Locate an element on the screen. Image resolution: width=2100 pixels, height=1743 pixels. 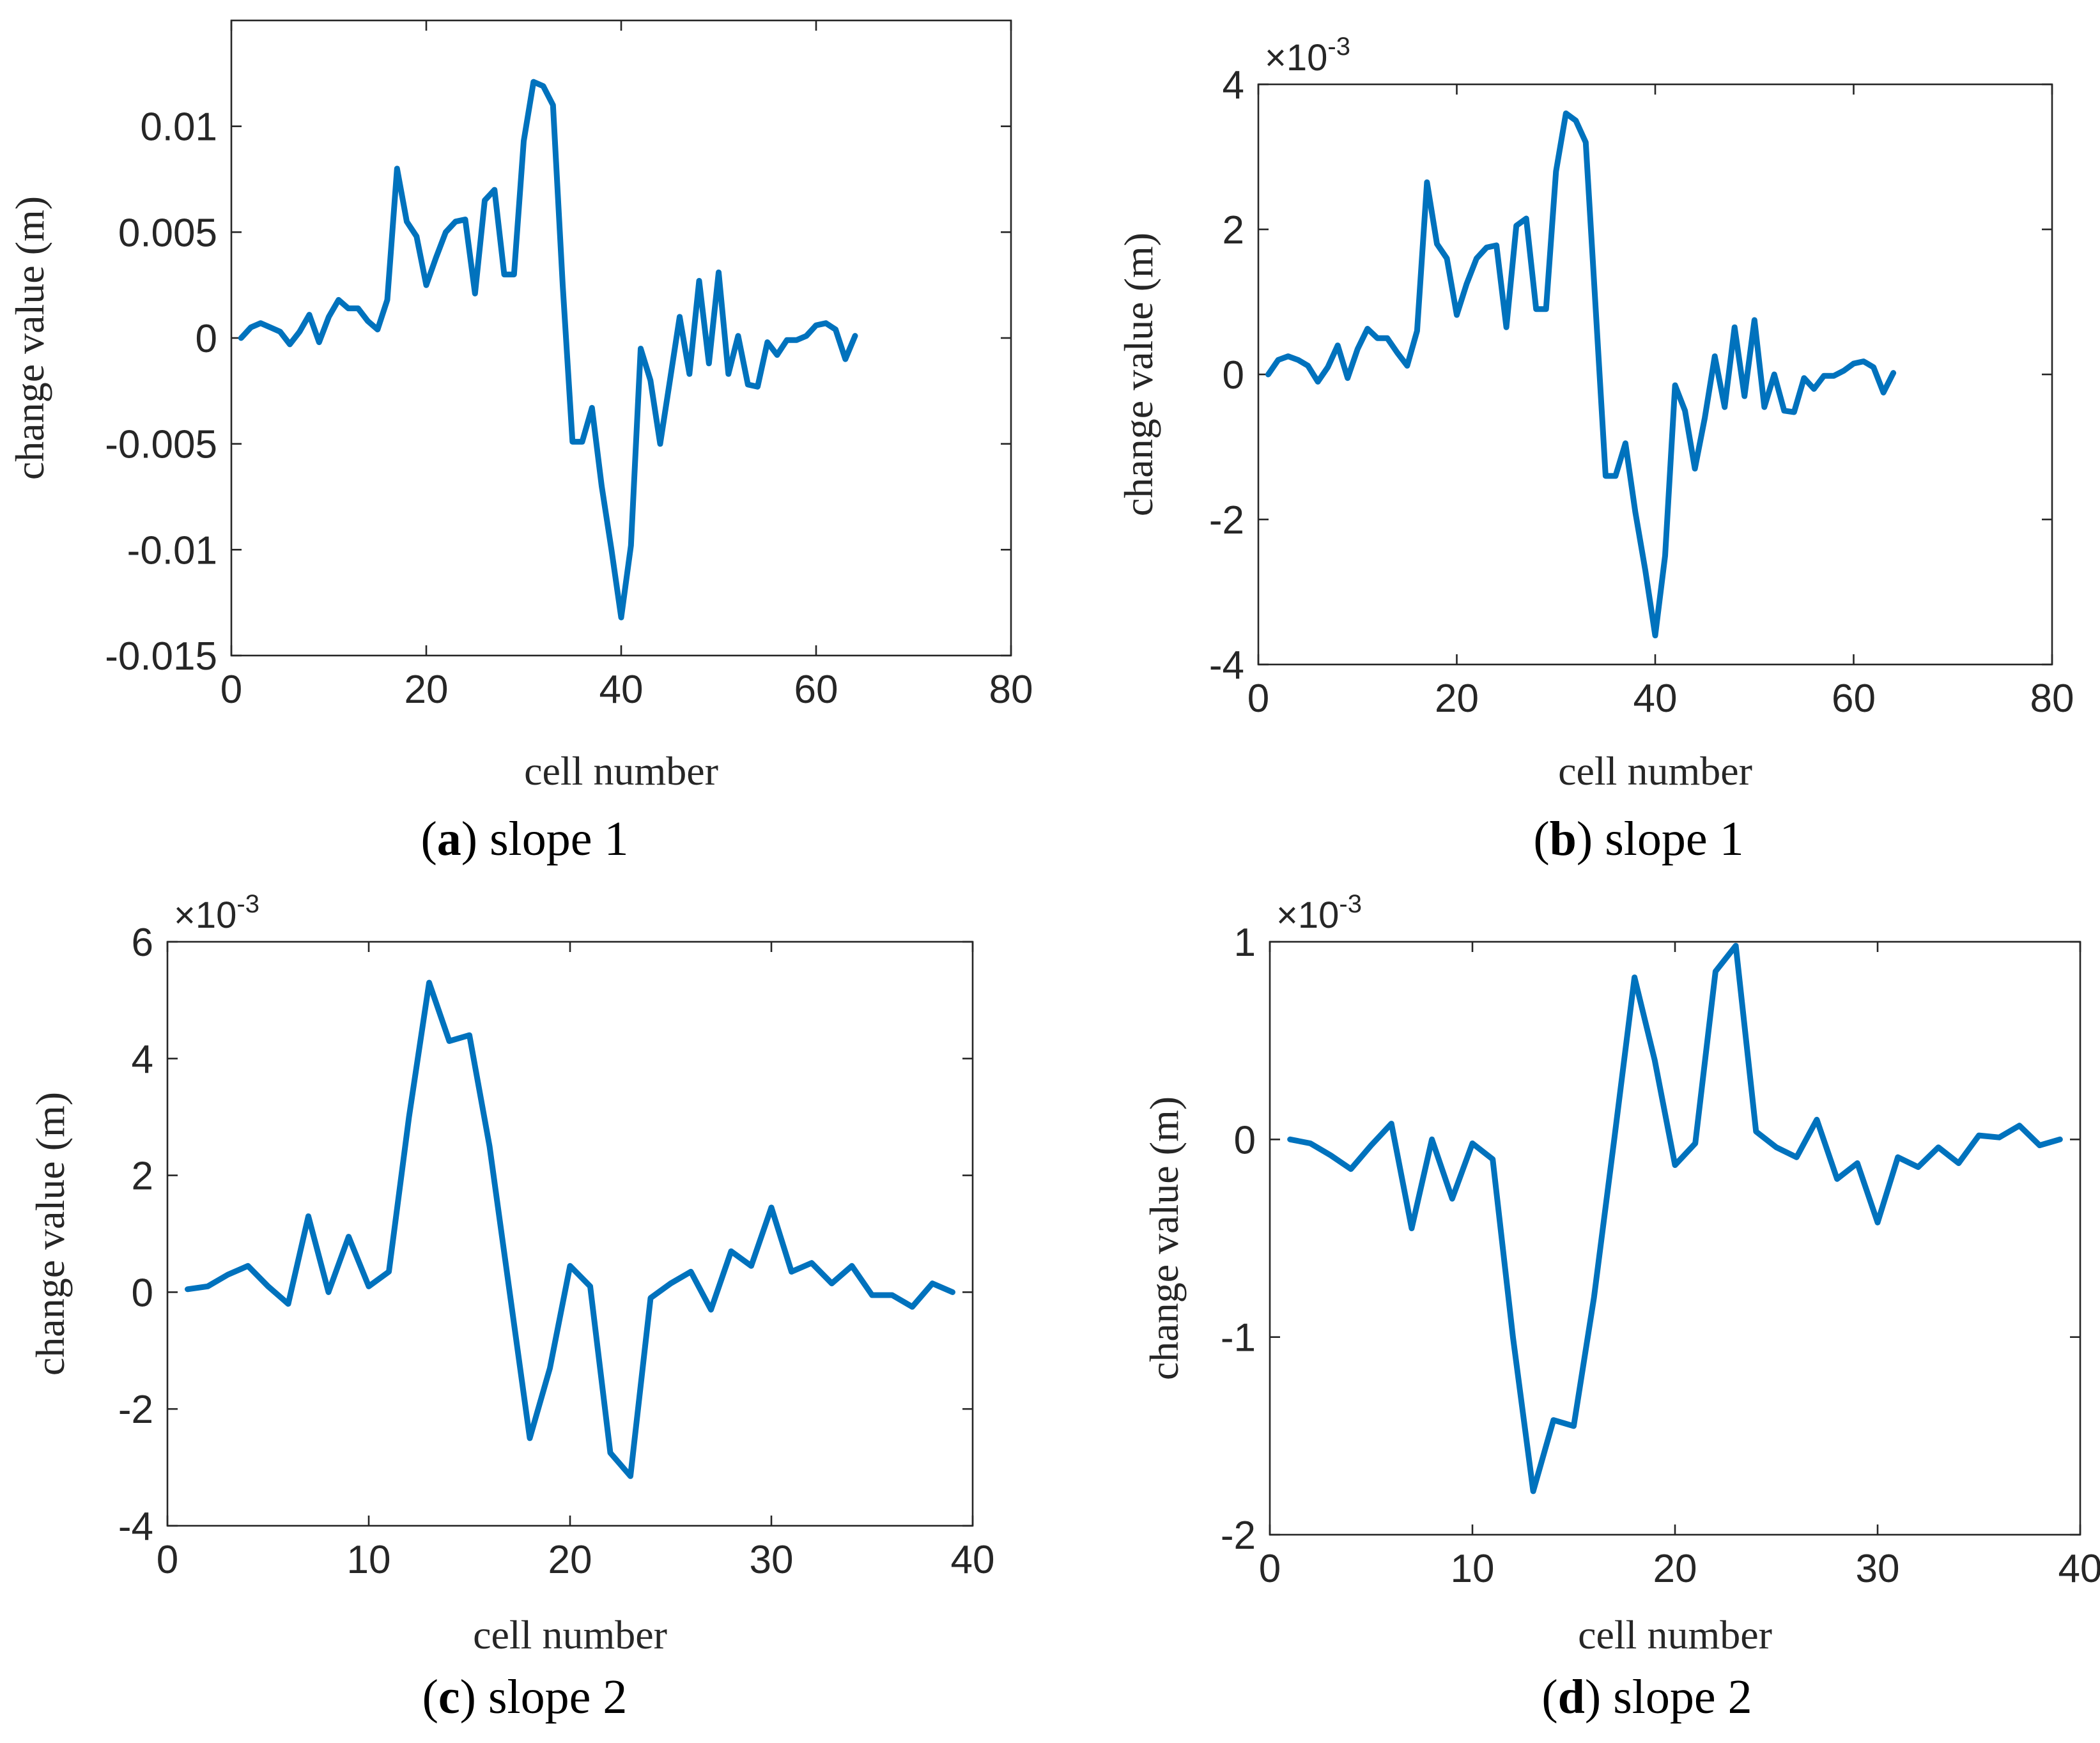
panel-caption: (b) slope 1 is located at coordinates (1638, 839).